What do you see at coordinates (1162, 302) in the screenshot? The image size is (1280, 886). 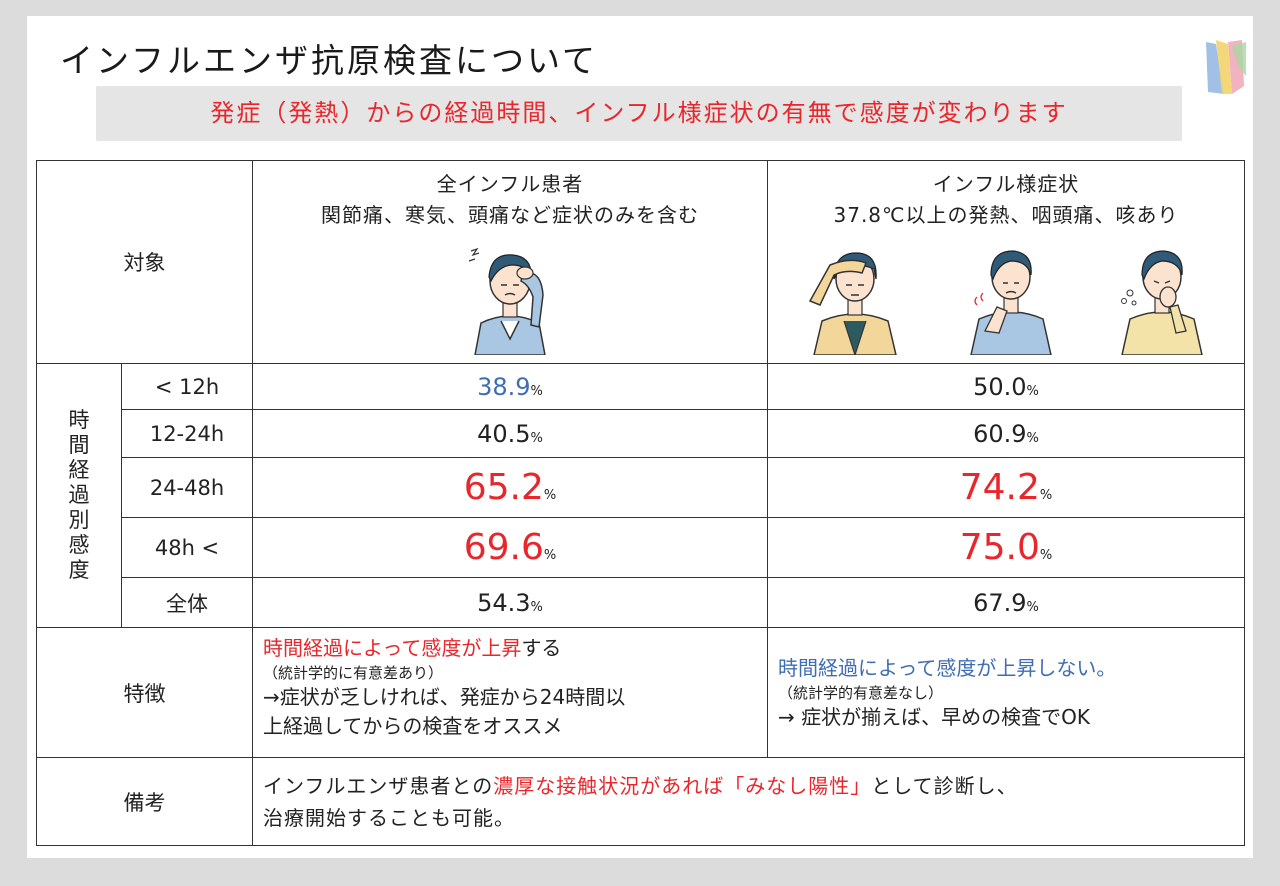 I see `coughing-person-icon` at bounding box center [1162, 302].